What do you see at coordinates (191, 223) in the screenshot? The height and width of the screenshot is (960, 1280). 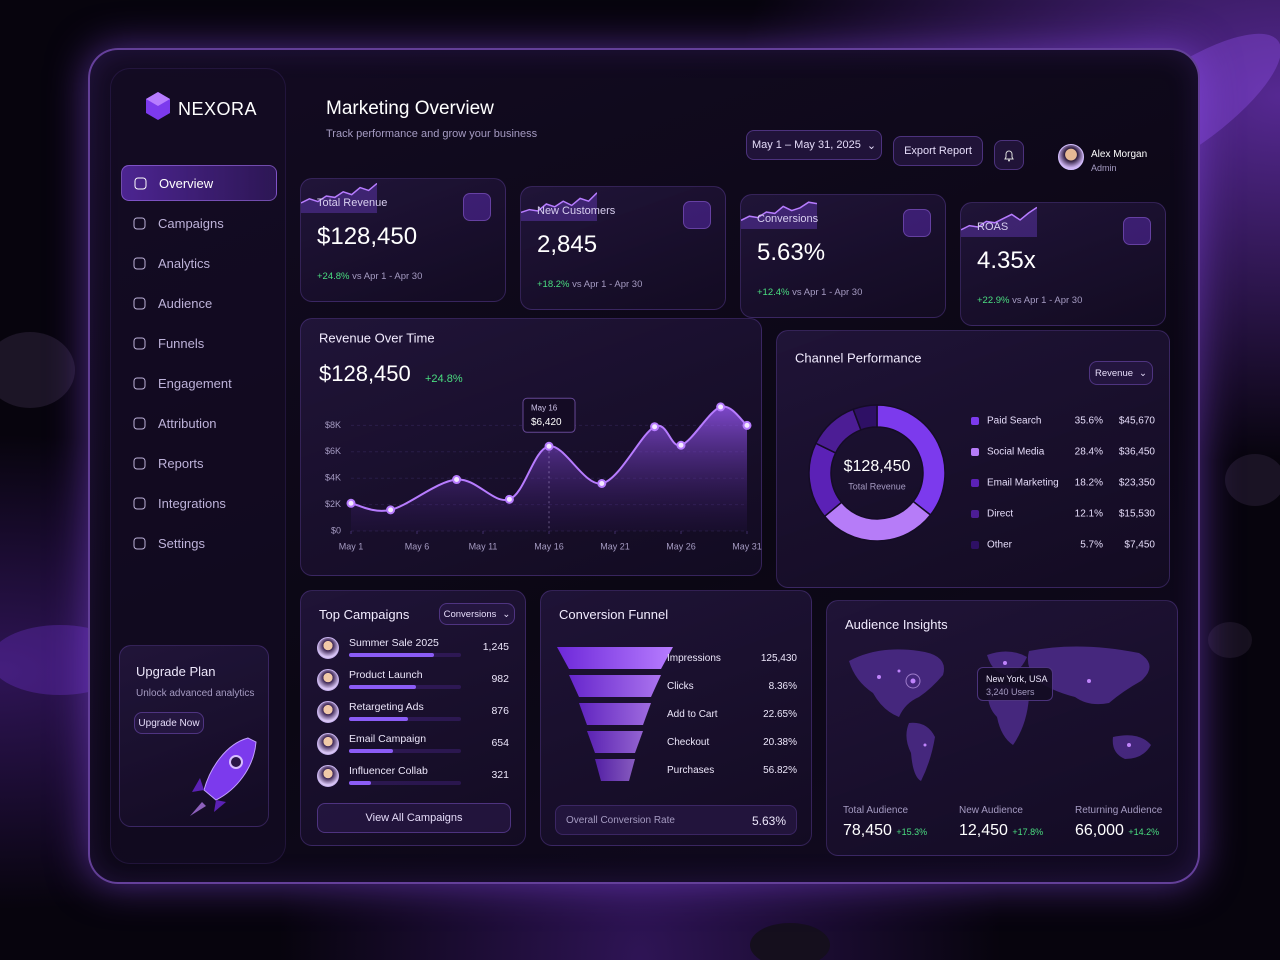 I see `nav-label: Campaigns` at bounding box center [191, 223].